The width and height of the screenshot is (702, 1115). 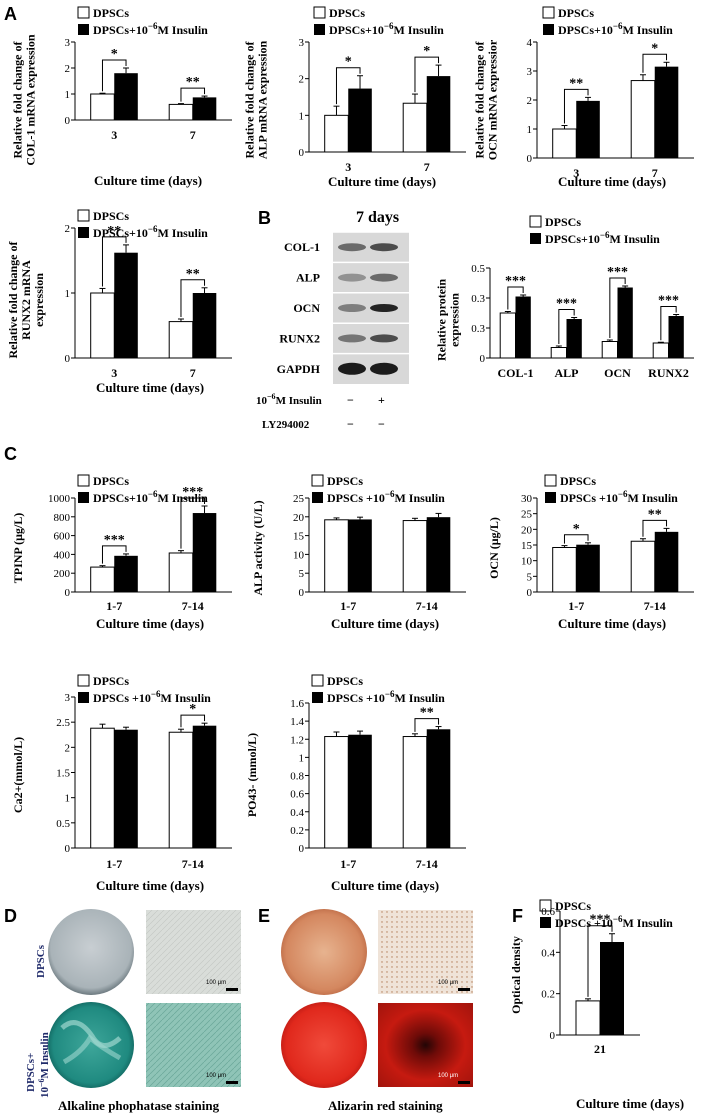 I want to click on y-tick-label: 1, so click(x=302, y=116).